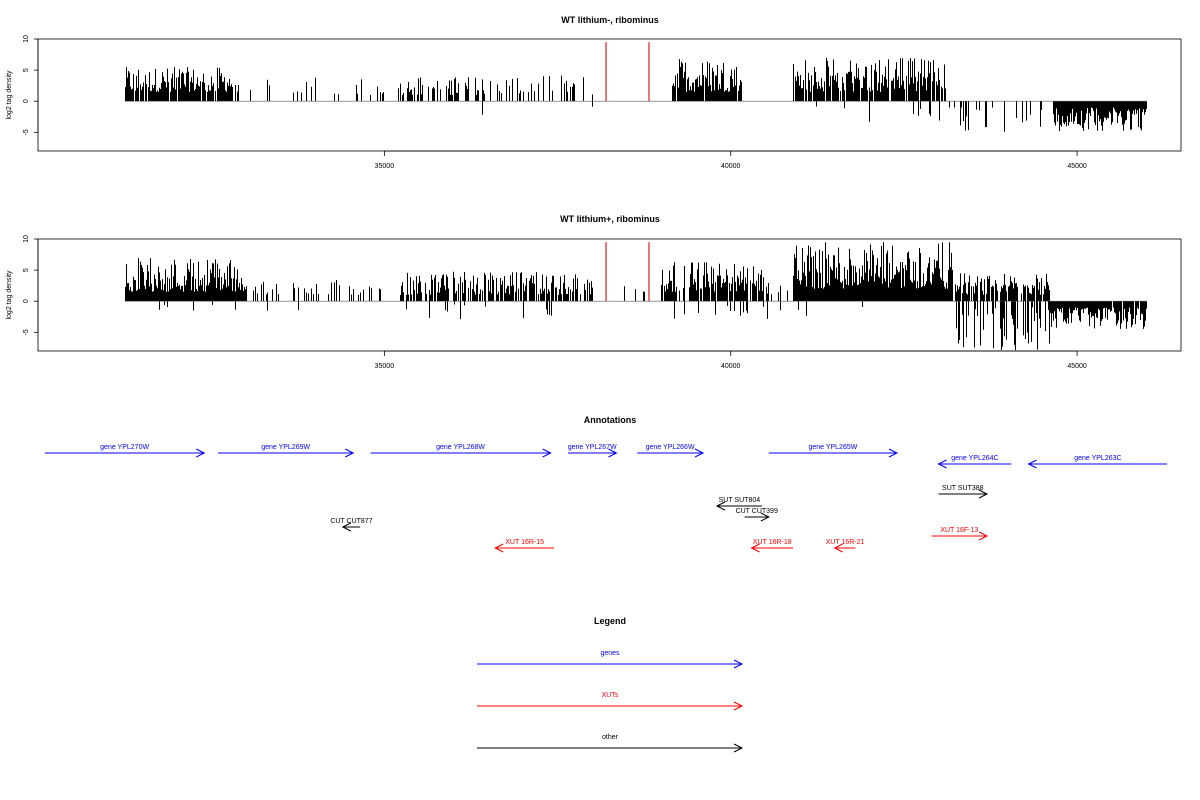  What do you see at coordinates (610, 737) in the screenshot?
I see `legend-label: other` at bounding box center [610, 737].